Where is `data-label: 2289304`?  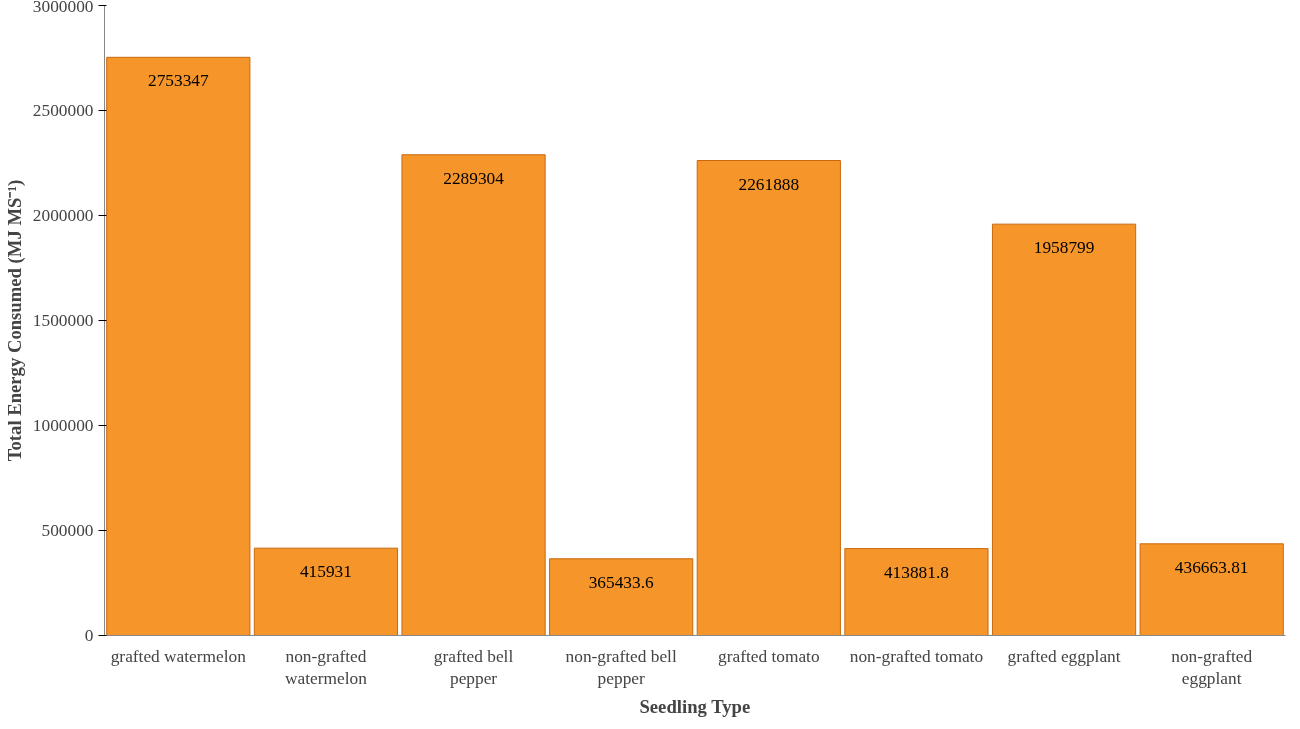 data-label: 2289304 is located at coordinates (474, 178).